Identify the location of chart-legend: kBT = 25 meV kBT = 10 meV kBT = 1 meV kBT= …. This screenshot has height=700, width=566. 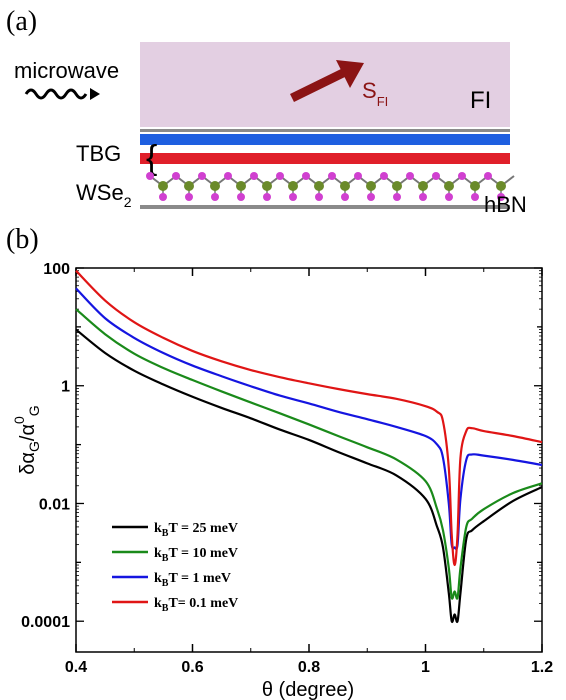
(175, 567).